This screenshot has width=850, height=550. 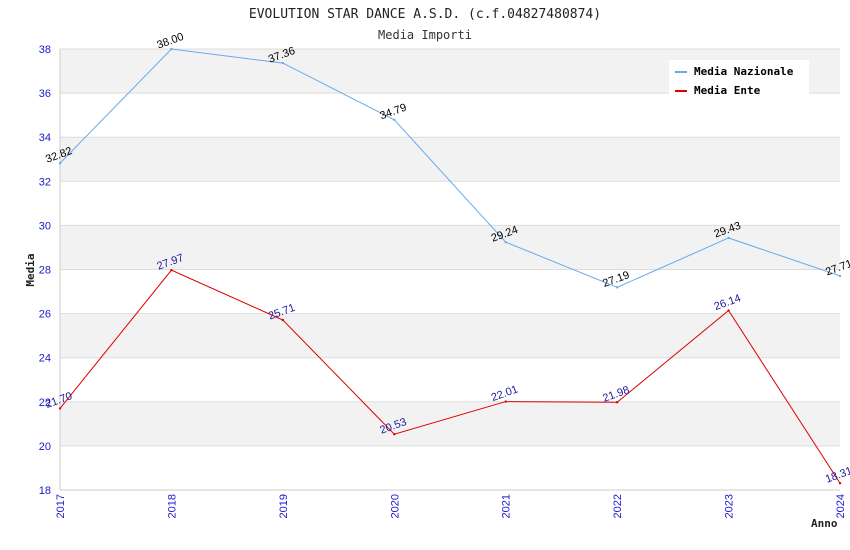 I want to click on data-point-media-ente-2018, so click(x=171, y=270).